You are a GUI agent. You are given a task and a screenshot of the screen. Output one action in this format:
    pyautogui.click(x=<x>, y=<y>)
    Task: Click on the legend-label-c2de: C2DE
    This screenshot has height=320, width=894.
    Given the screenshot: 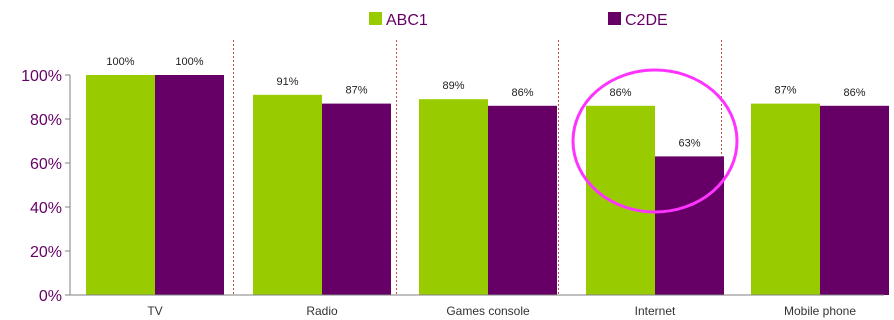 What is the action you would take?
    pyautogui.click(x=646, y=20)
    